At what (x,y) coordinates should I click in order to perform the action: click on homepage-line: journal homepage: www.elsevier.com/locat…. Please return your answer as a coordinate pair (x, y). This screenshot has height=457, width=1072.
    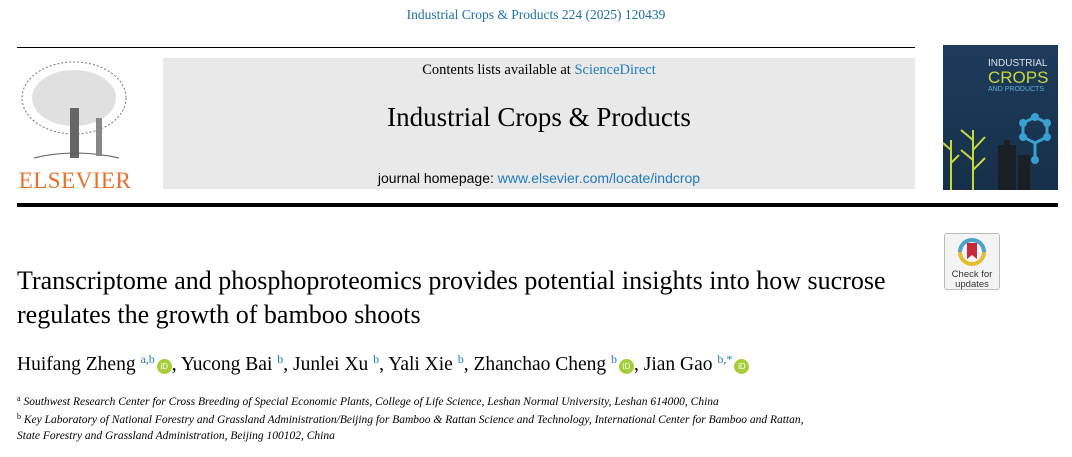
    Looking at the image, I should click on (539, 178).